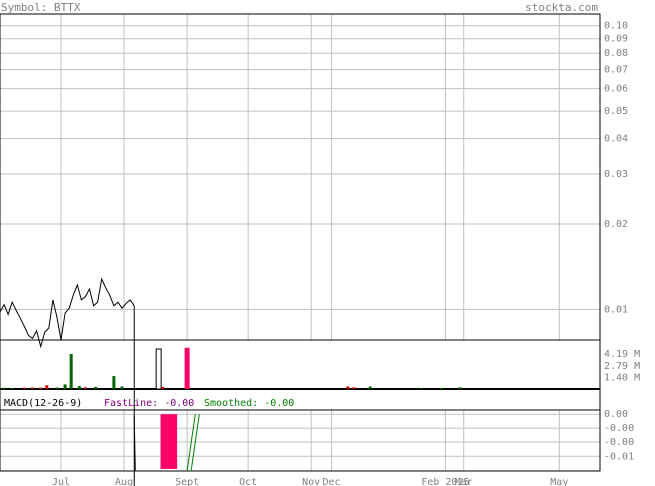 The width and height of the screenshot is (655, 486). I want to click on volume-tick-label: 4.19 M, so click(622, 354).